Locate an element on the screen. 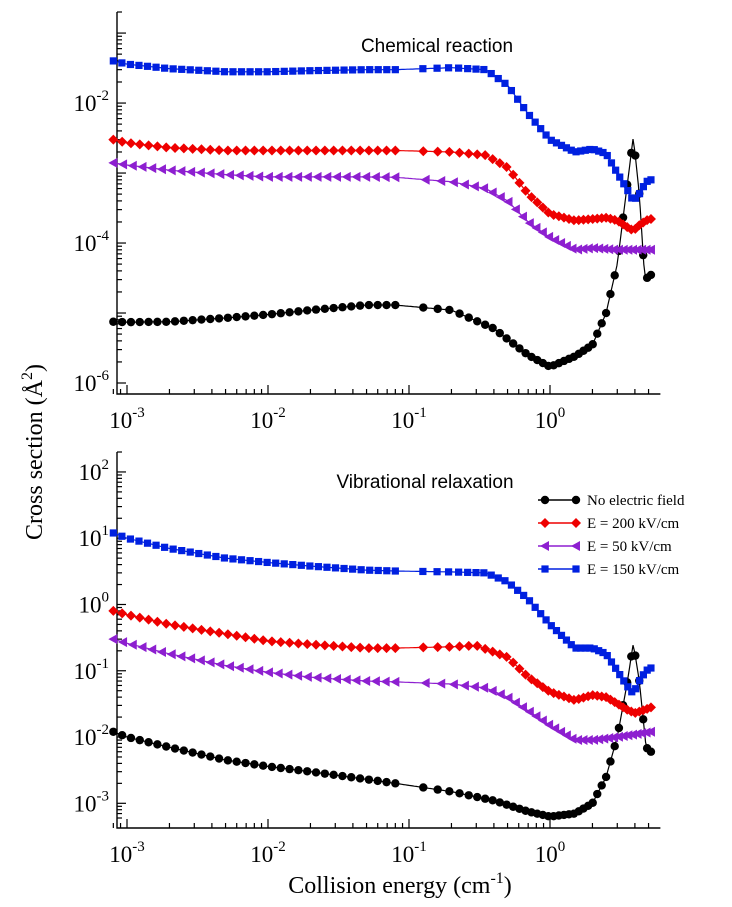 This screenshot has height=907, width=732. x-tick-label: 10⁰ is located at coordinates (550, 419).